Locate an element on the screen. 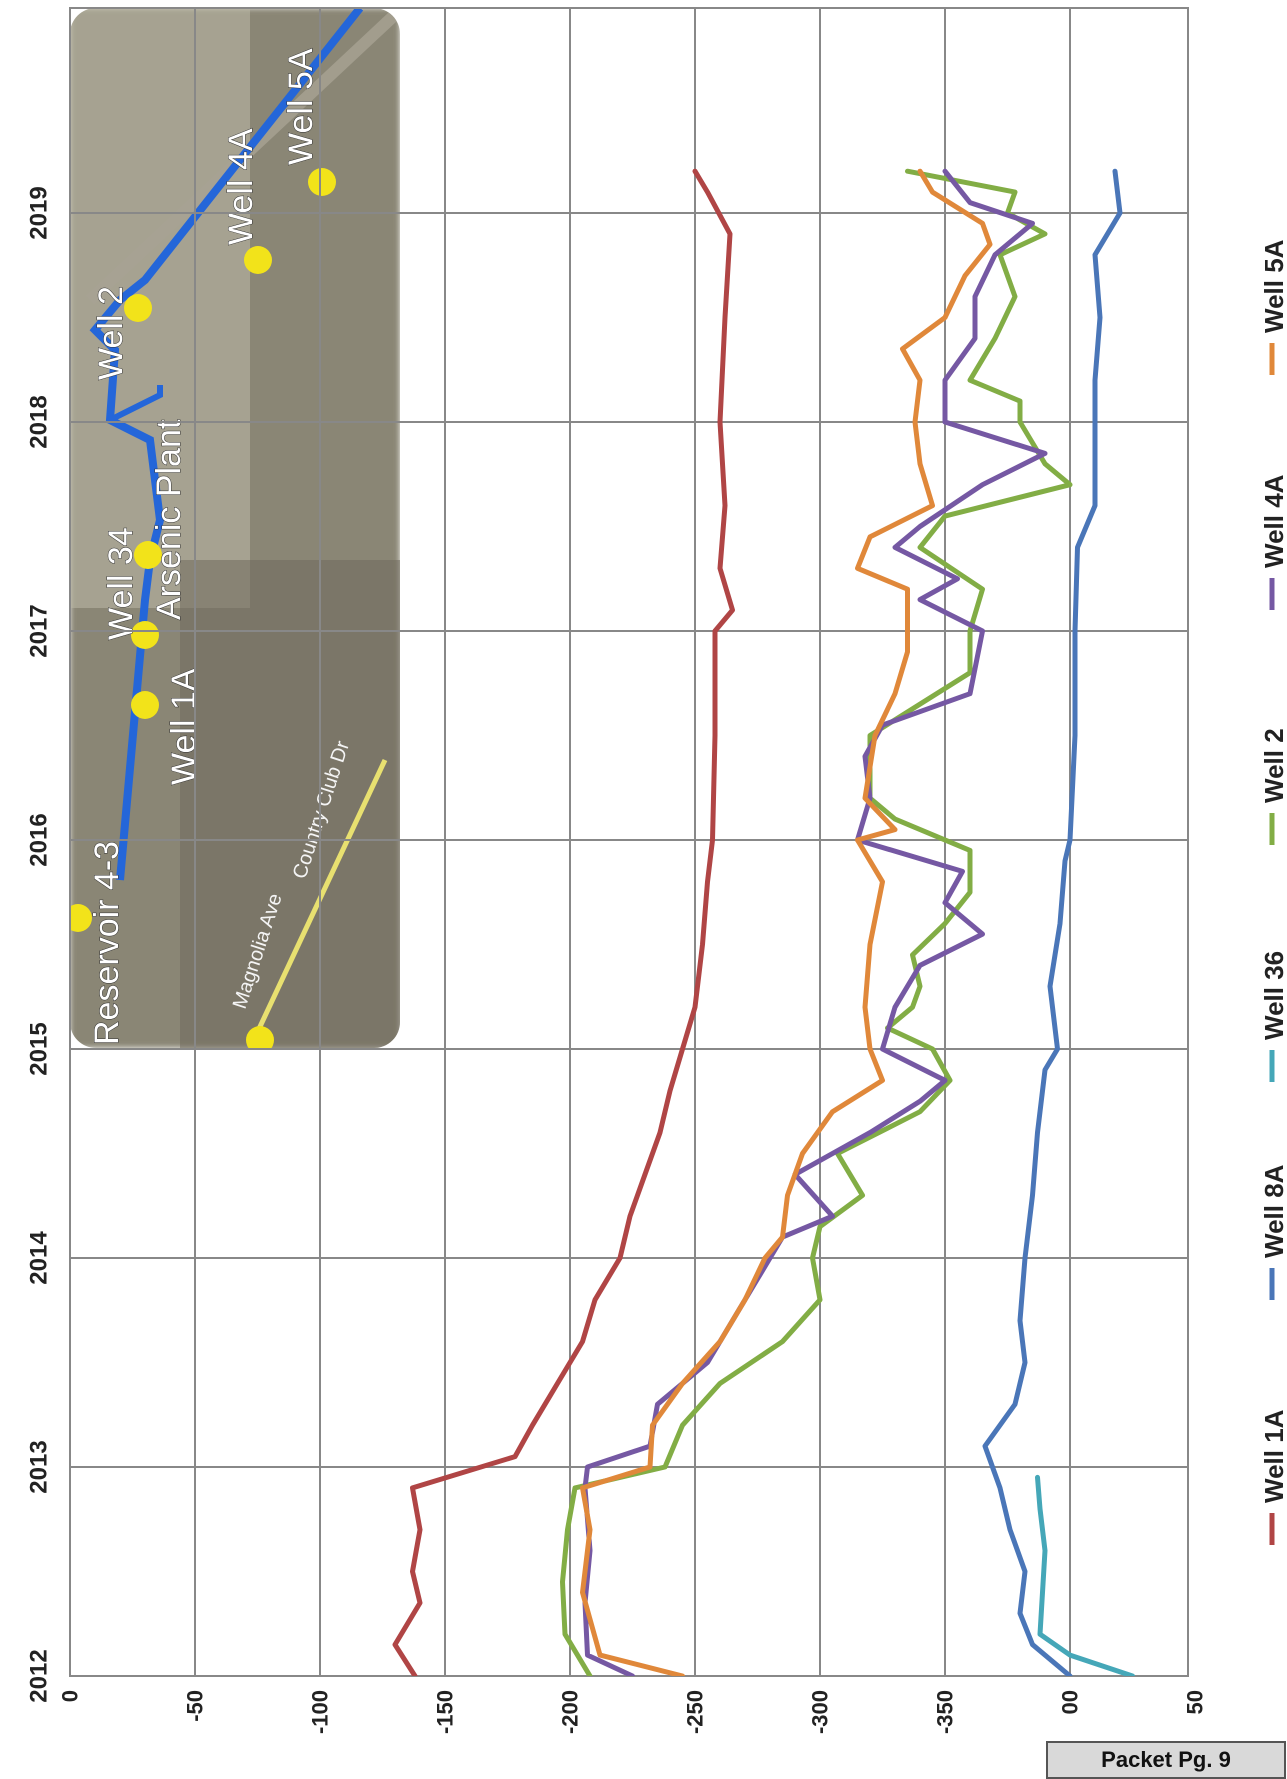  y-tick-label: -350 is located at coordinates (945, 1712).